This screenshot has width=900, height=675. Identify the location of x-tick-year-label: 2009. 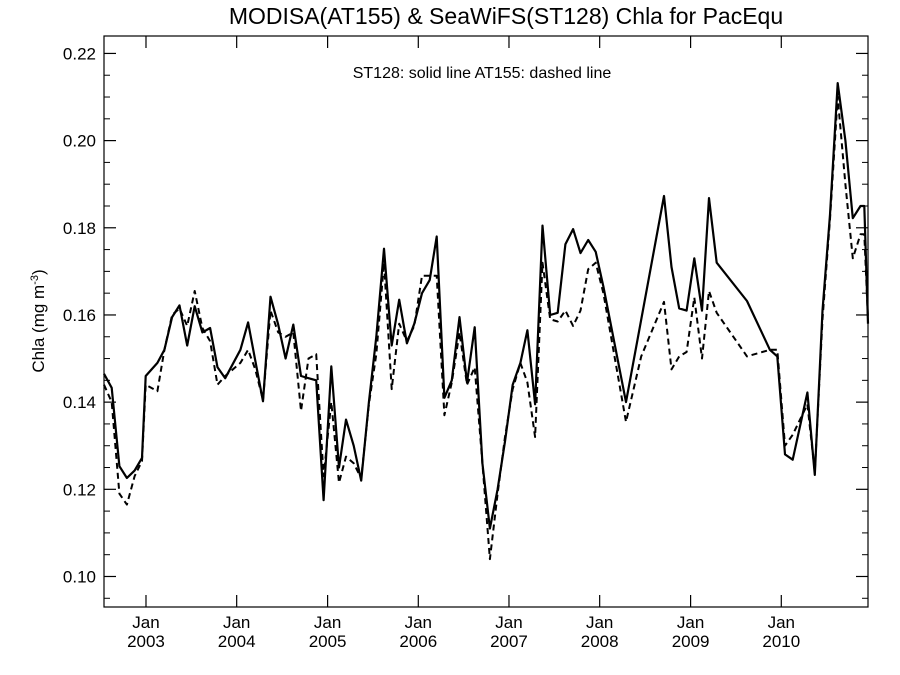
(691, 641).